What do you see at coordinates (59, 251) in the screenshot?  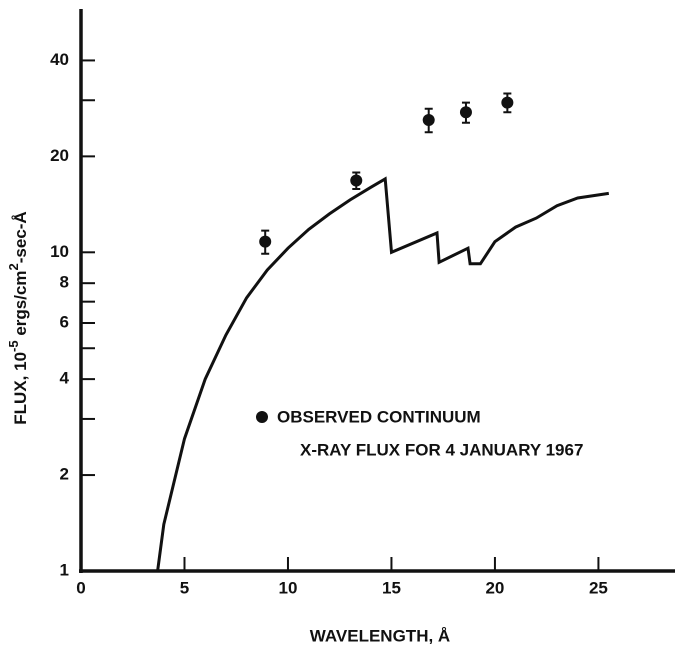 I see `y-tick-label: 10` at bounding box center [59, 251].